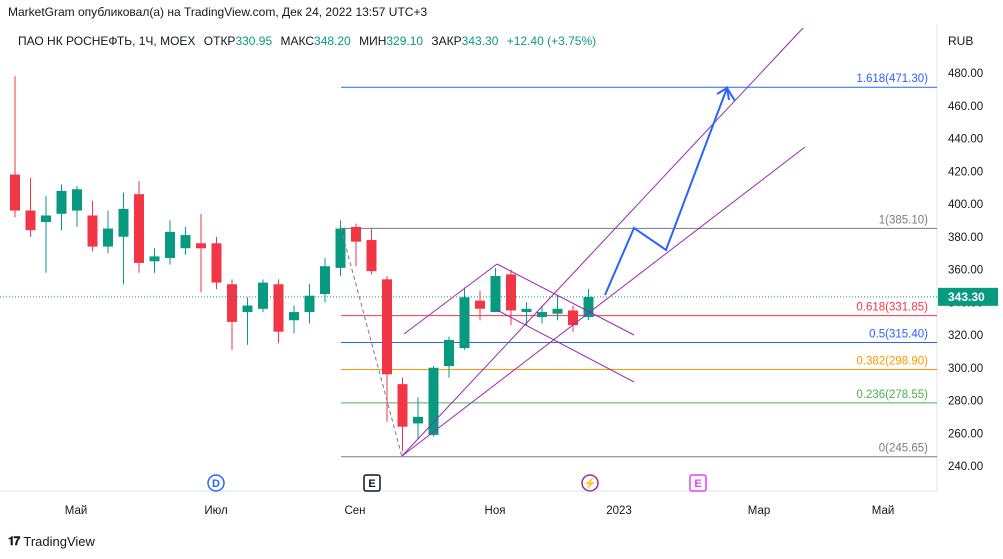  What do you see at coordinates (965, 336) in the screenshot?
I see `y-tick-label: 320.00` at bounding box center [965, 336].